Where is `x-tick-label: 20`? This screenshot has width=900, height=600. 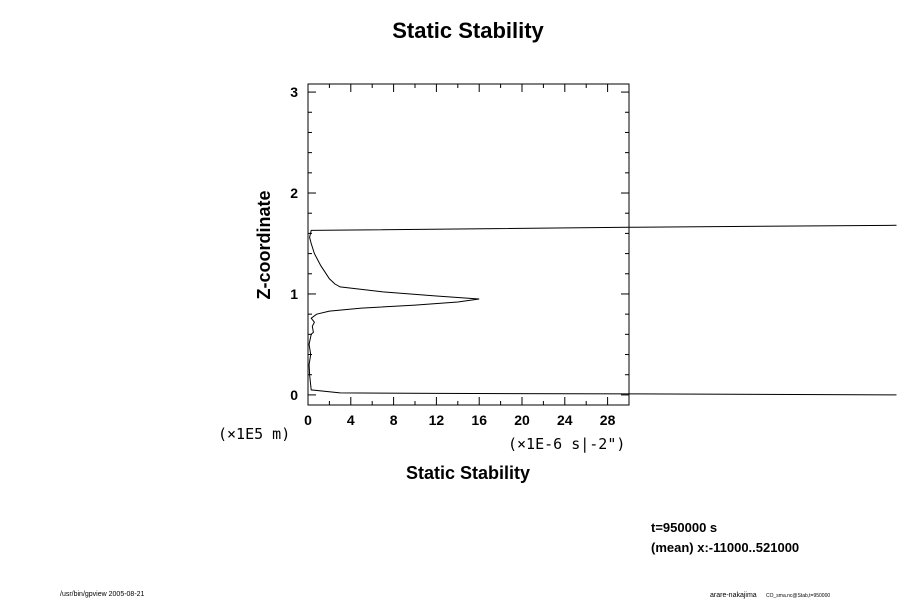
x-tick-label: 20 is located at coordinates (522, 420).